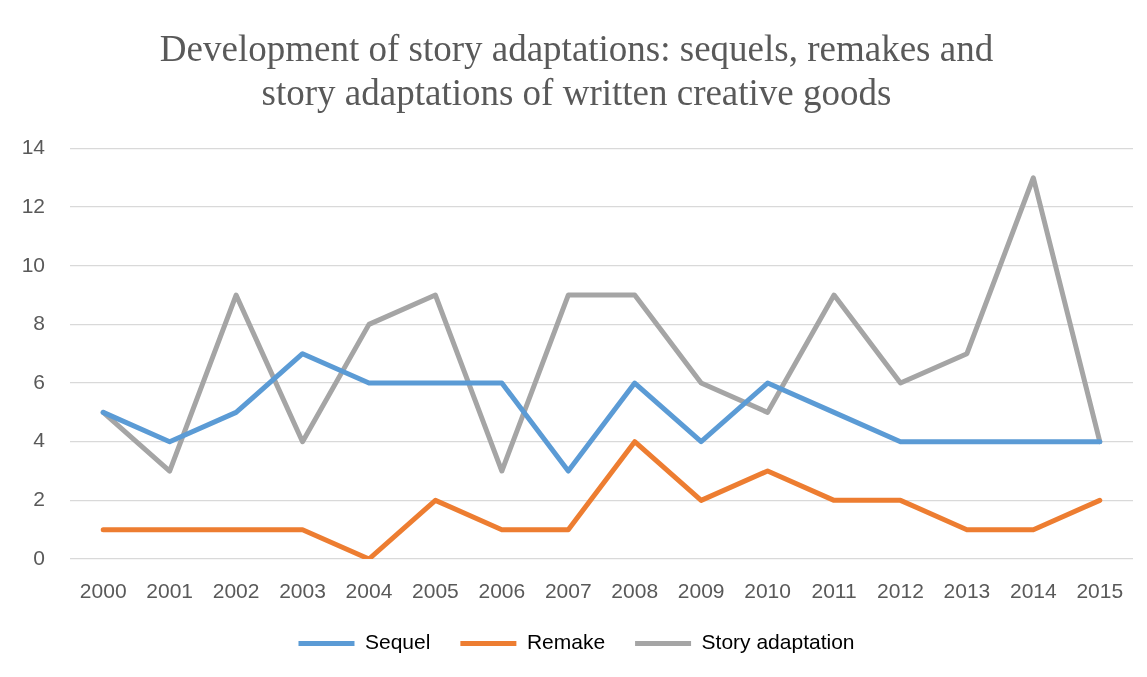 The width and height of the screenshot is (1147, 677). What do you see at coordinates (236, 591) in the screenshot?
I see `x-tick-label: 2002` at bounding box center [236, 591].